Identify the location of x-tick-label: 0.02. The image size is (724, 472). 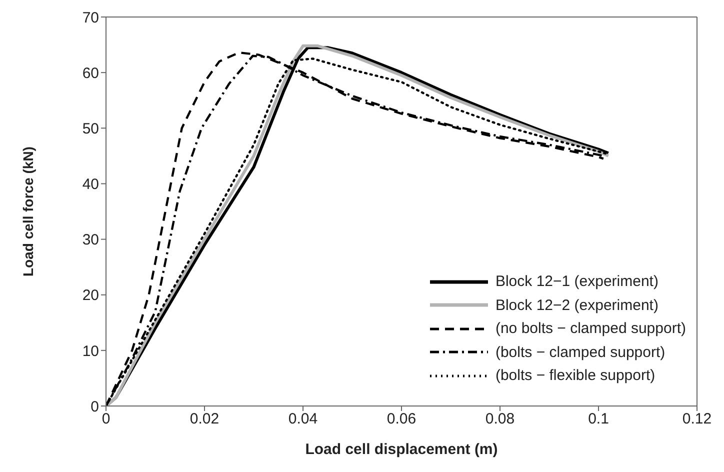
(205, 419).